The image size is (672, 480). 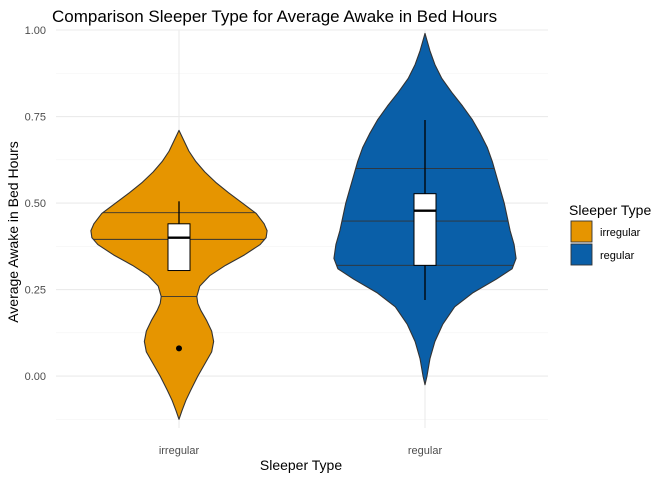 What do you see at coordinates (13, 232) in the screenshot?
I see `y-axis-label: Average Awake in Bed Hours` at bounding box center [13, 232].